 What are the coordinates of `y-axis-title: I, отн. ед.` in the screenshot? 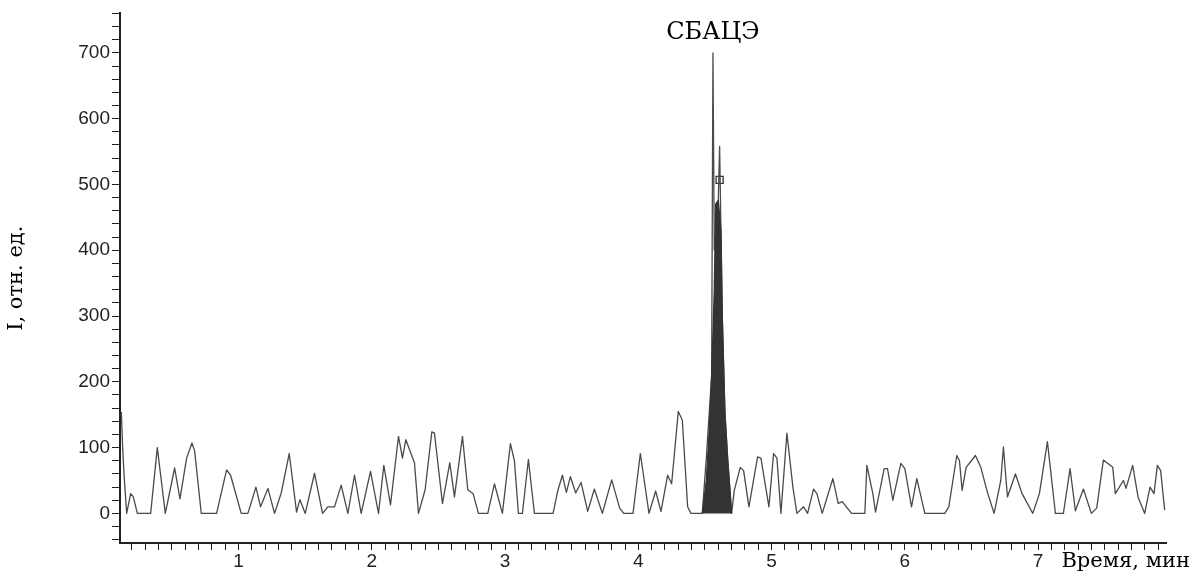 It's located at (15, 278).